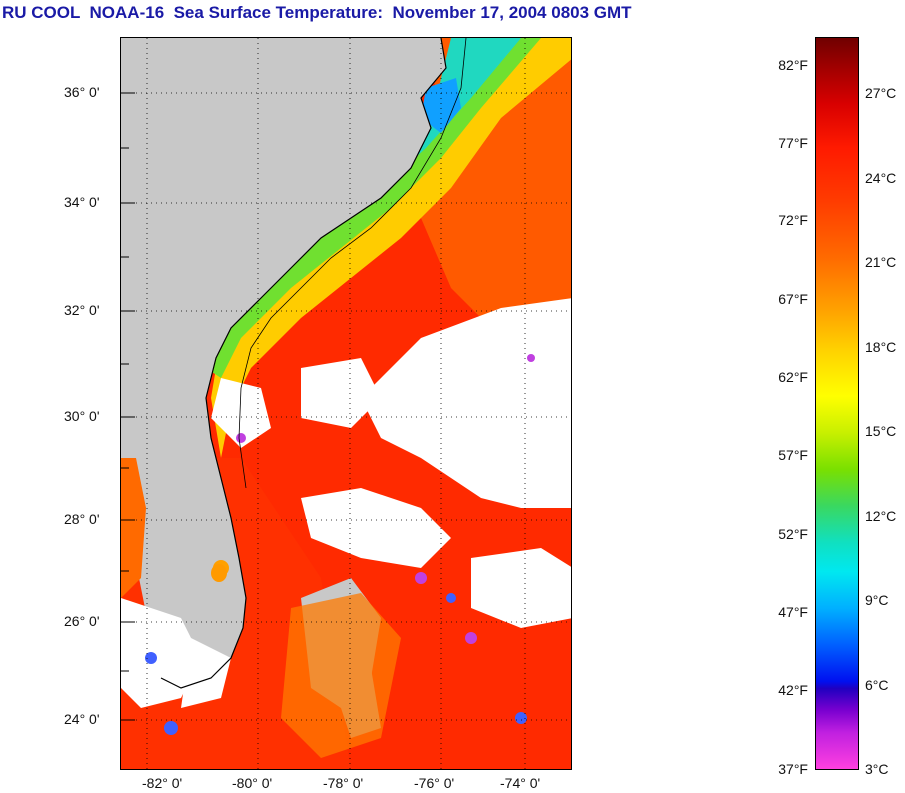 The height and width of the screenshot is (793, 905). Describe the element at coordinates (793, 299) in the screenshot. I see `colorbar-f-67: 67°F` at that location.